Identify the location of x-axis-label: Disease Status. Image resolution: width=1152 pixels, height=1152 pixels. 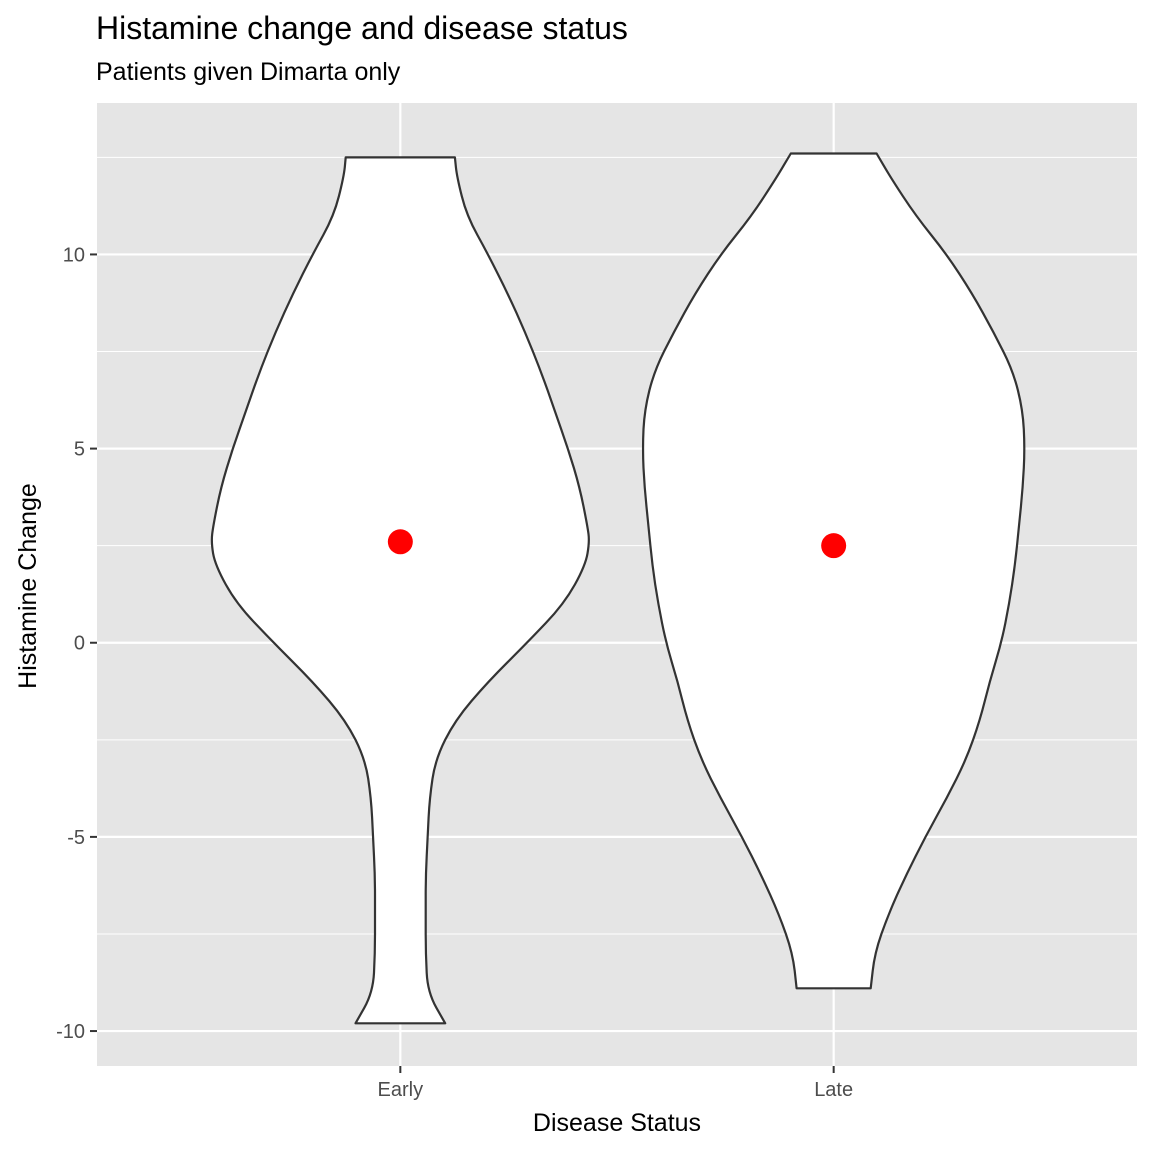
(617, 1123).